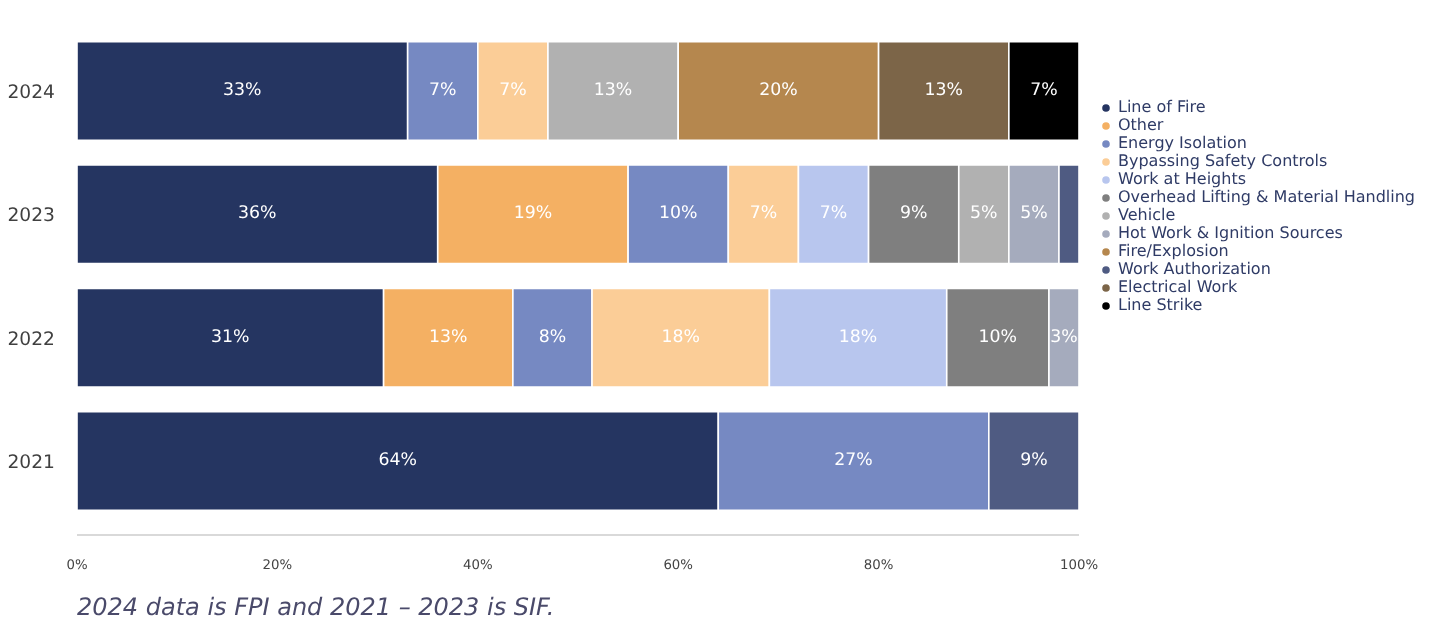  I want to click on data-label: 3%, so click(1064, 337).